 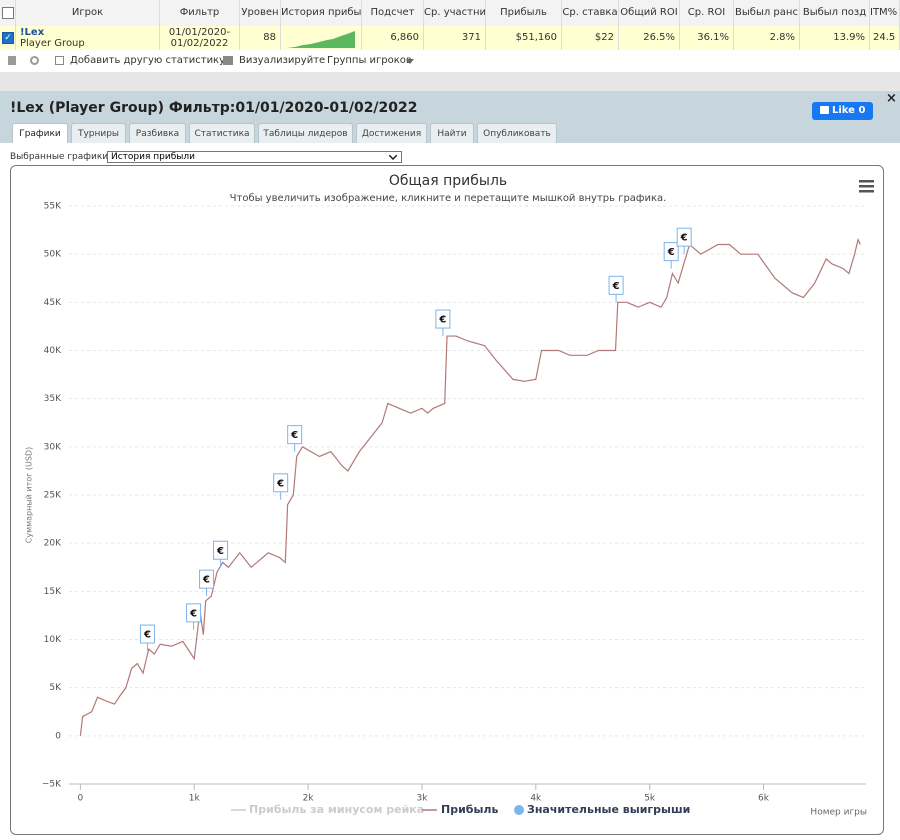 I want to click on x-tick-label: 0, so click(x=81, y=799).